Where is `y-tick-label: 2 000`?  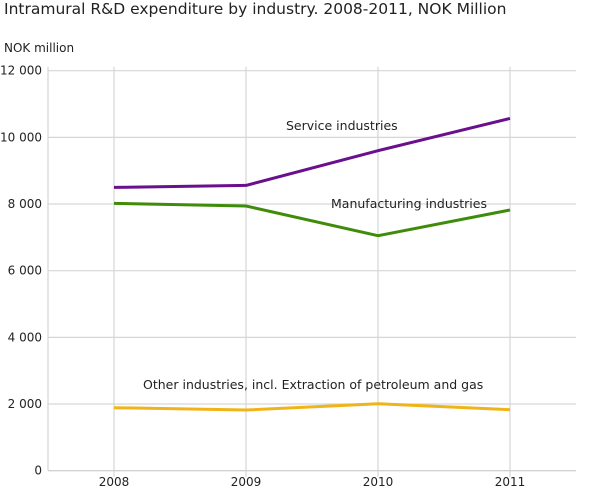
y-tick-label: 2 000 is located at coordinates (25, 404).